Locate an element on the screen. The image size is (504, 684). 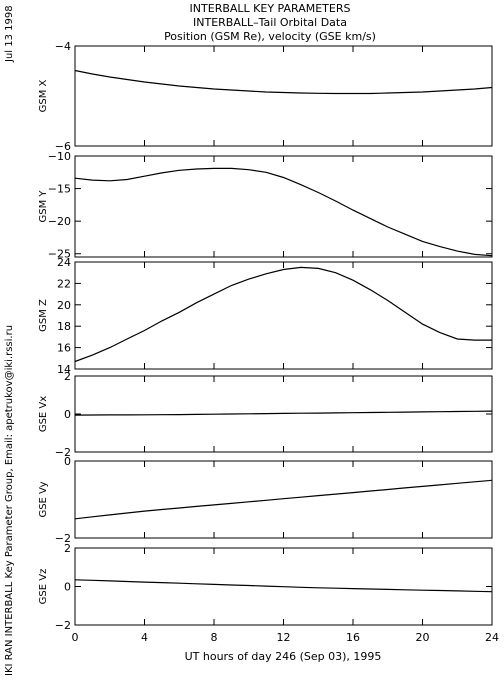
panel-3-ytick-label: 16 is located at coordinates (64, 348).